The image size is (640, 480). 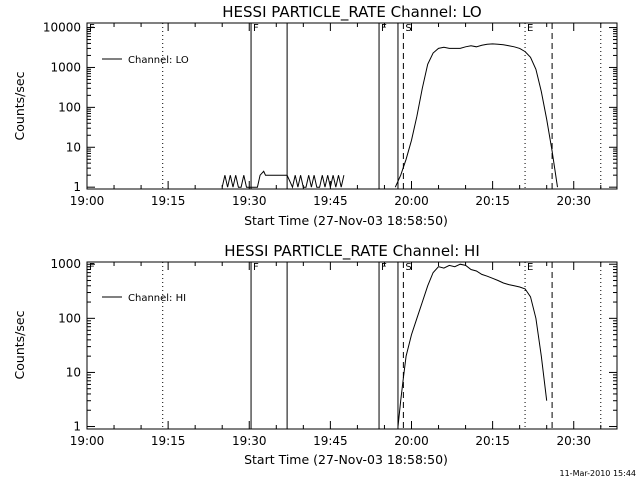 I want to click on series-hi, so click(x=472, y=345).